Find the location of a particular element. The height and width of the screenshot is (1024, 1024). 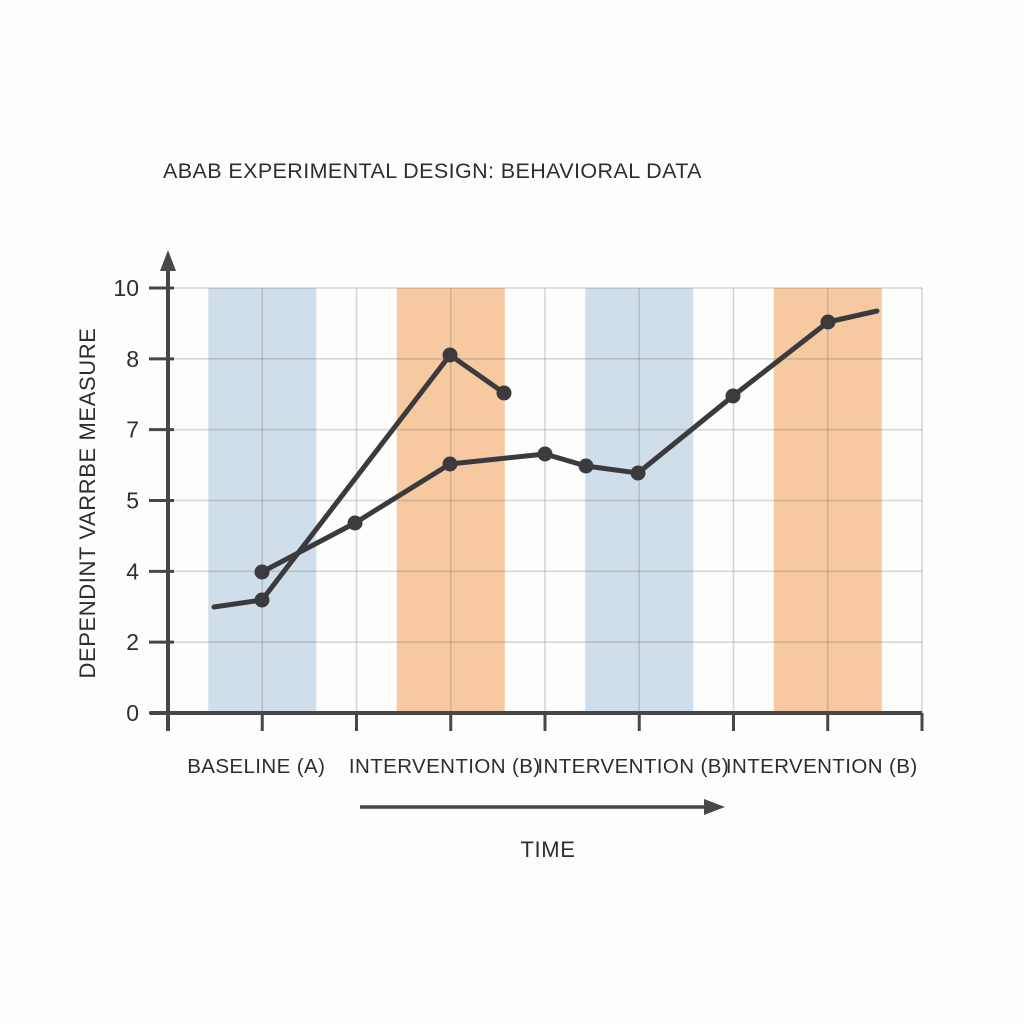

time-axis-label: TIME is located at coordinates (548, 849).